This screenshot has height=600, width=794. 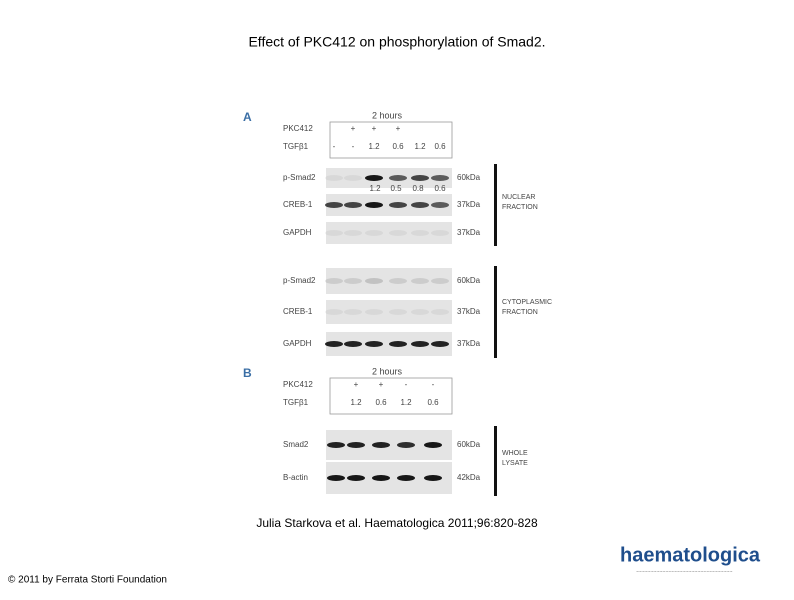 I want to click on fraction-label: LYSATE, so click(x=515, y=463).